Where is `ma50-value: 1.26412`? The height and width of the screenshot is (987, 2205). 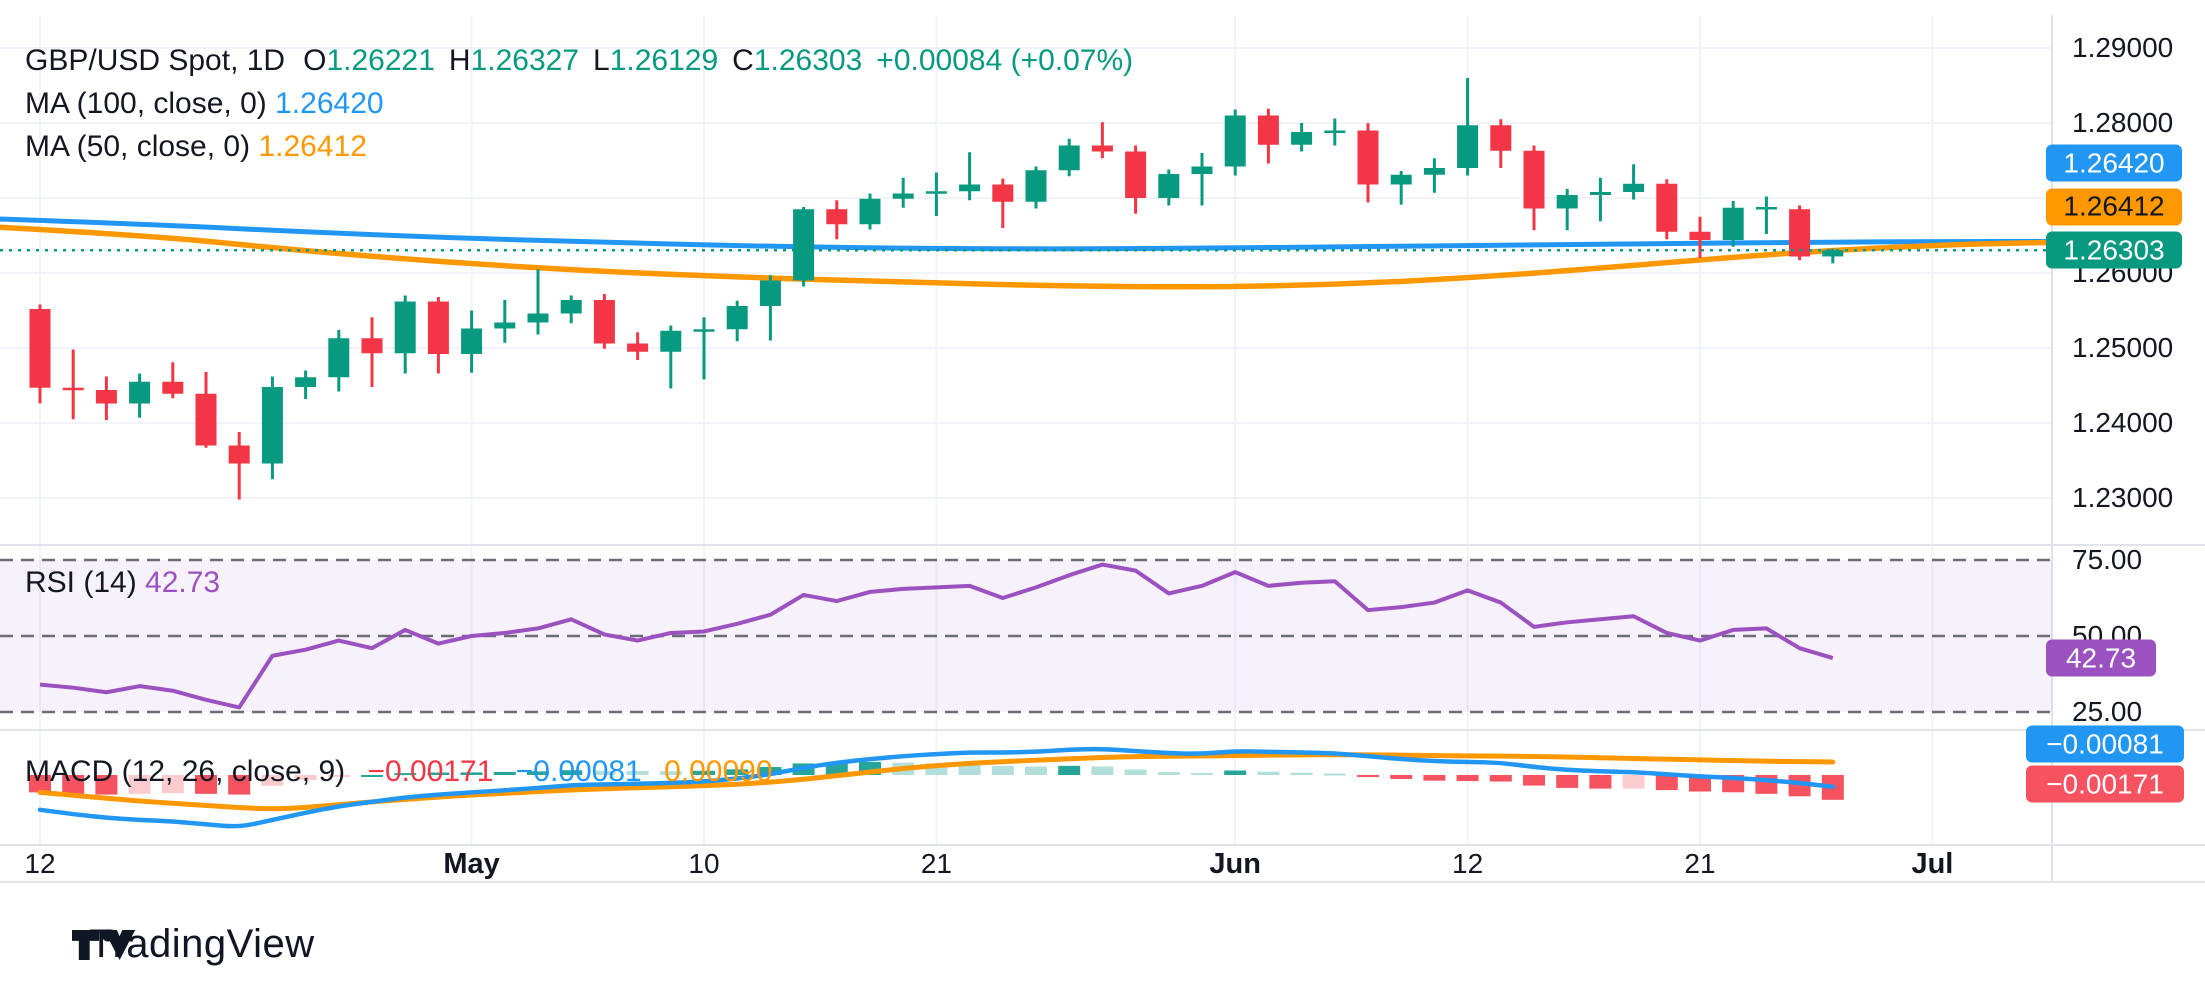 ma50-value: 1.26412 is located at coordinates (312, 146).